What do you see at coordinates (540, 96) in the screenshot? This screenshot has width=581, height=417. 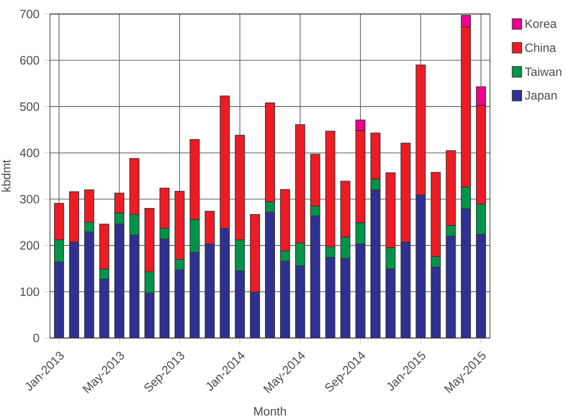 I see `legend-label: Japan` at bounding box center [540, 96].